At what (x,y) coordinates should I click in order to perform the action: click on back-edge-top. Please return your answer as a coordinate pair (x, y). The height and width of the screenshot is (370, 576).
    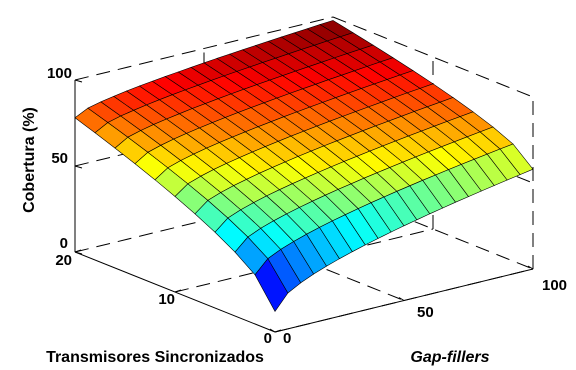
    Looking at the image, I should click on (204, 48).